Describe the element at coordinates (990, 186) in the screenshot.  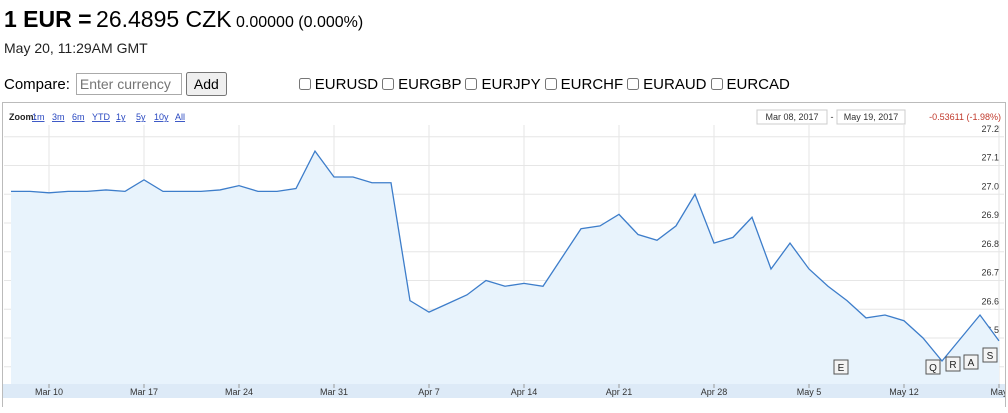
I see `y-tick-label: 27.0` at that location.